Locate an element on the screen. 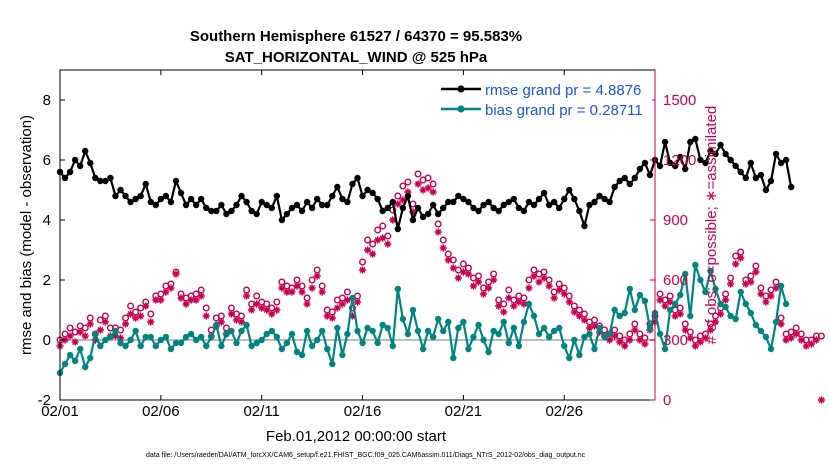 The width and height of the screenshot is (830, 470). x-tick-label: 02/16 is located at coordinates (363, 411).